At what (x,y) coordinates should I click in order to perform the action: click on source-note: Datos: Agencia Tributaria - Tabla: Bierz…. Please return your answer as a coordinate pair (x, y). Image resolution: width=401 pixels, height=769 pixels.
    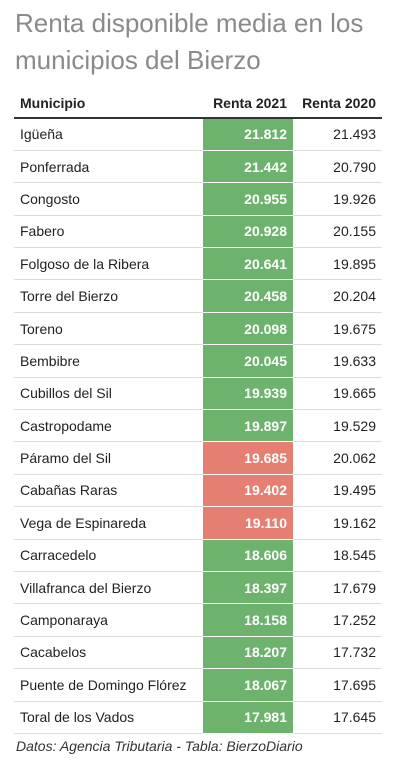
    Looking at the image, I should click on (159, 746).